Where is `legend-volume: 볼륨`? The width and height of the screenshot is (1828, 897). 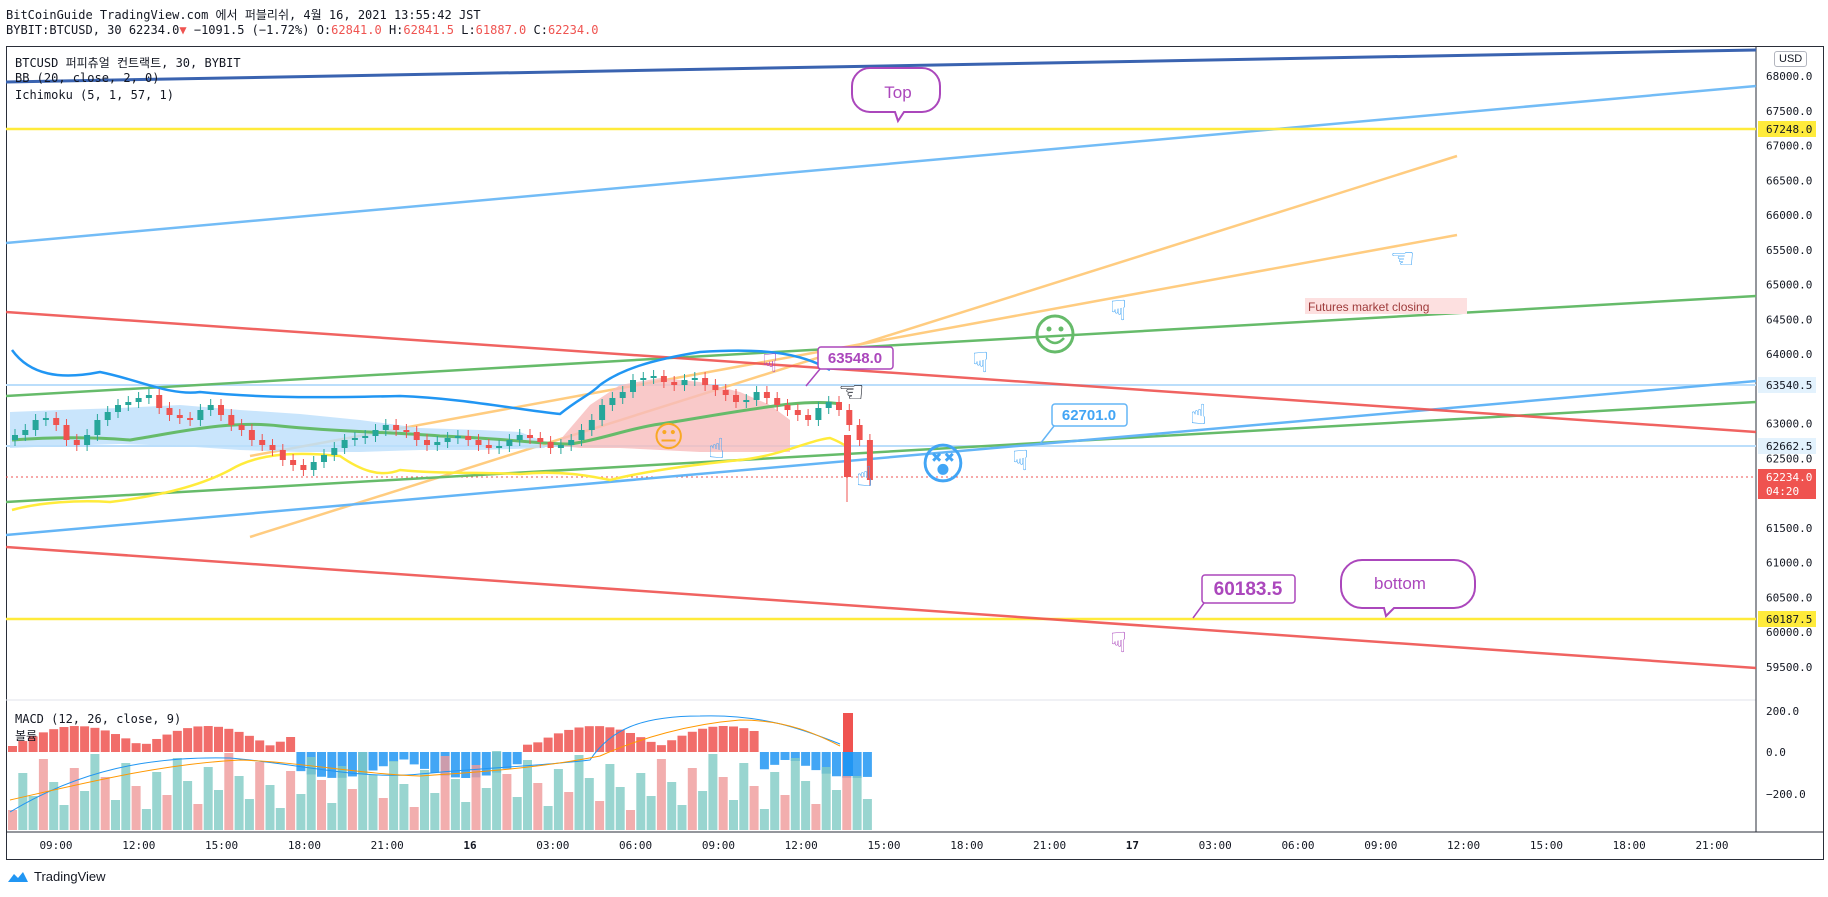 legend-volume: 볼륨 is located at coordinates (26, 736).